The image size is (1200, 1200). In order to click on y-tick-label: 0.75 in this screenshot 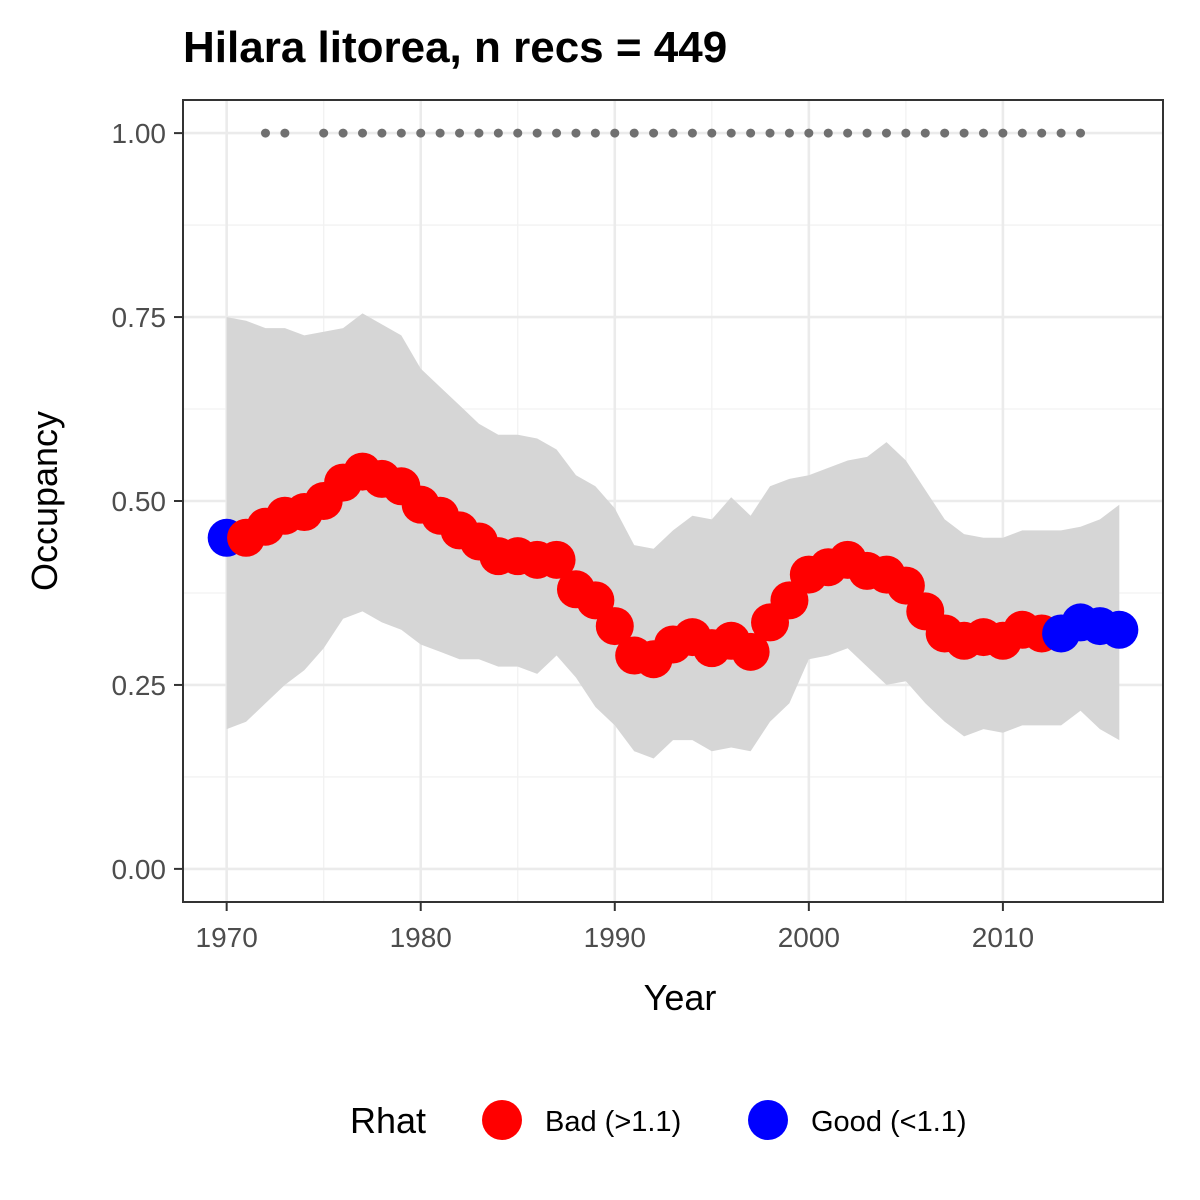, I will do `click(139, 317)`.